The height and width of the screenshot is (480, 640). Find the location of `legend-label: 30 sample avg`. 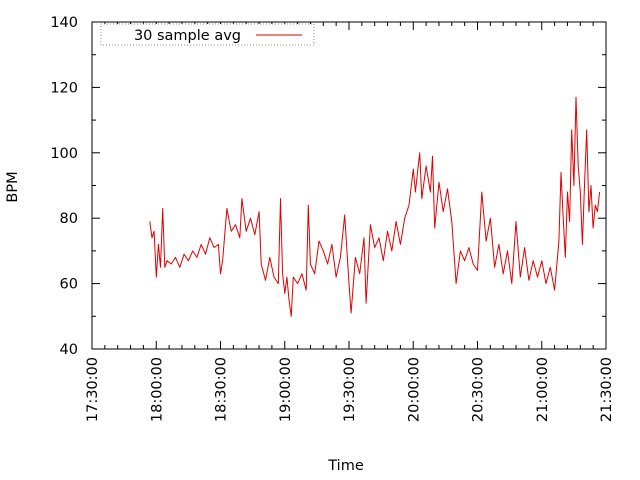

legend-label: 30 sample avg is located at coordinates (187, 36).